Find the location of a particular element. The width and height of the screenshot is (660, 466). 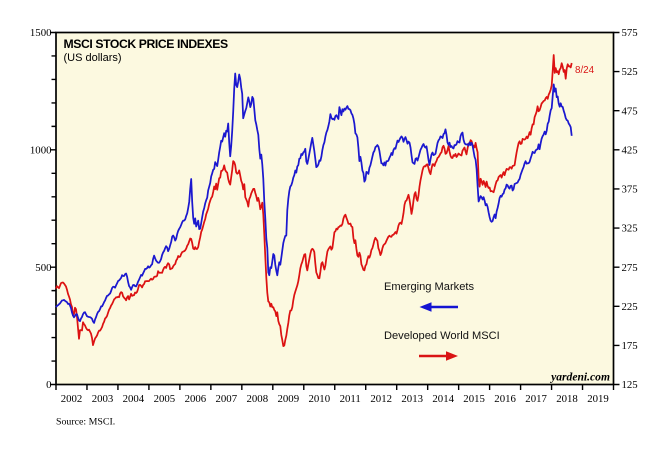

svg-text: 2015 is located at coordinates (474, 399).